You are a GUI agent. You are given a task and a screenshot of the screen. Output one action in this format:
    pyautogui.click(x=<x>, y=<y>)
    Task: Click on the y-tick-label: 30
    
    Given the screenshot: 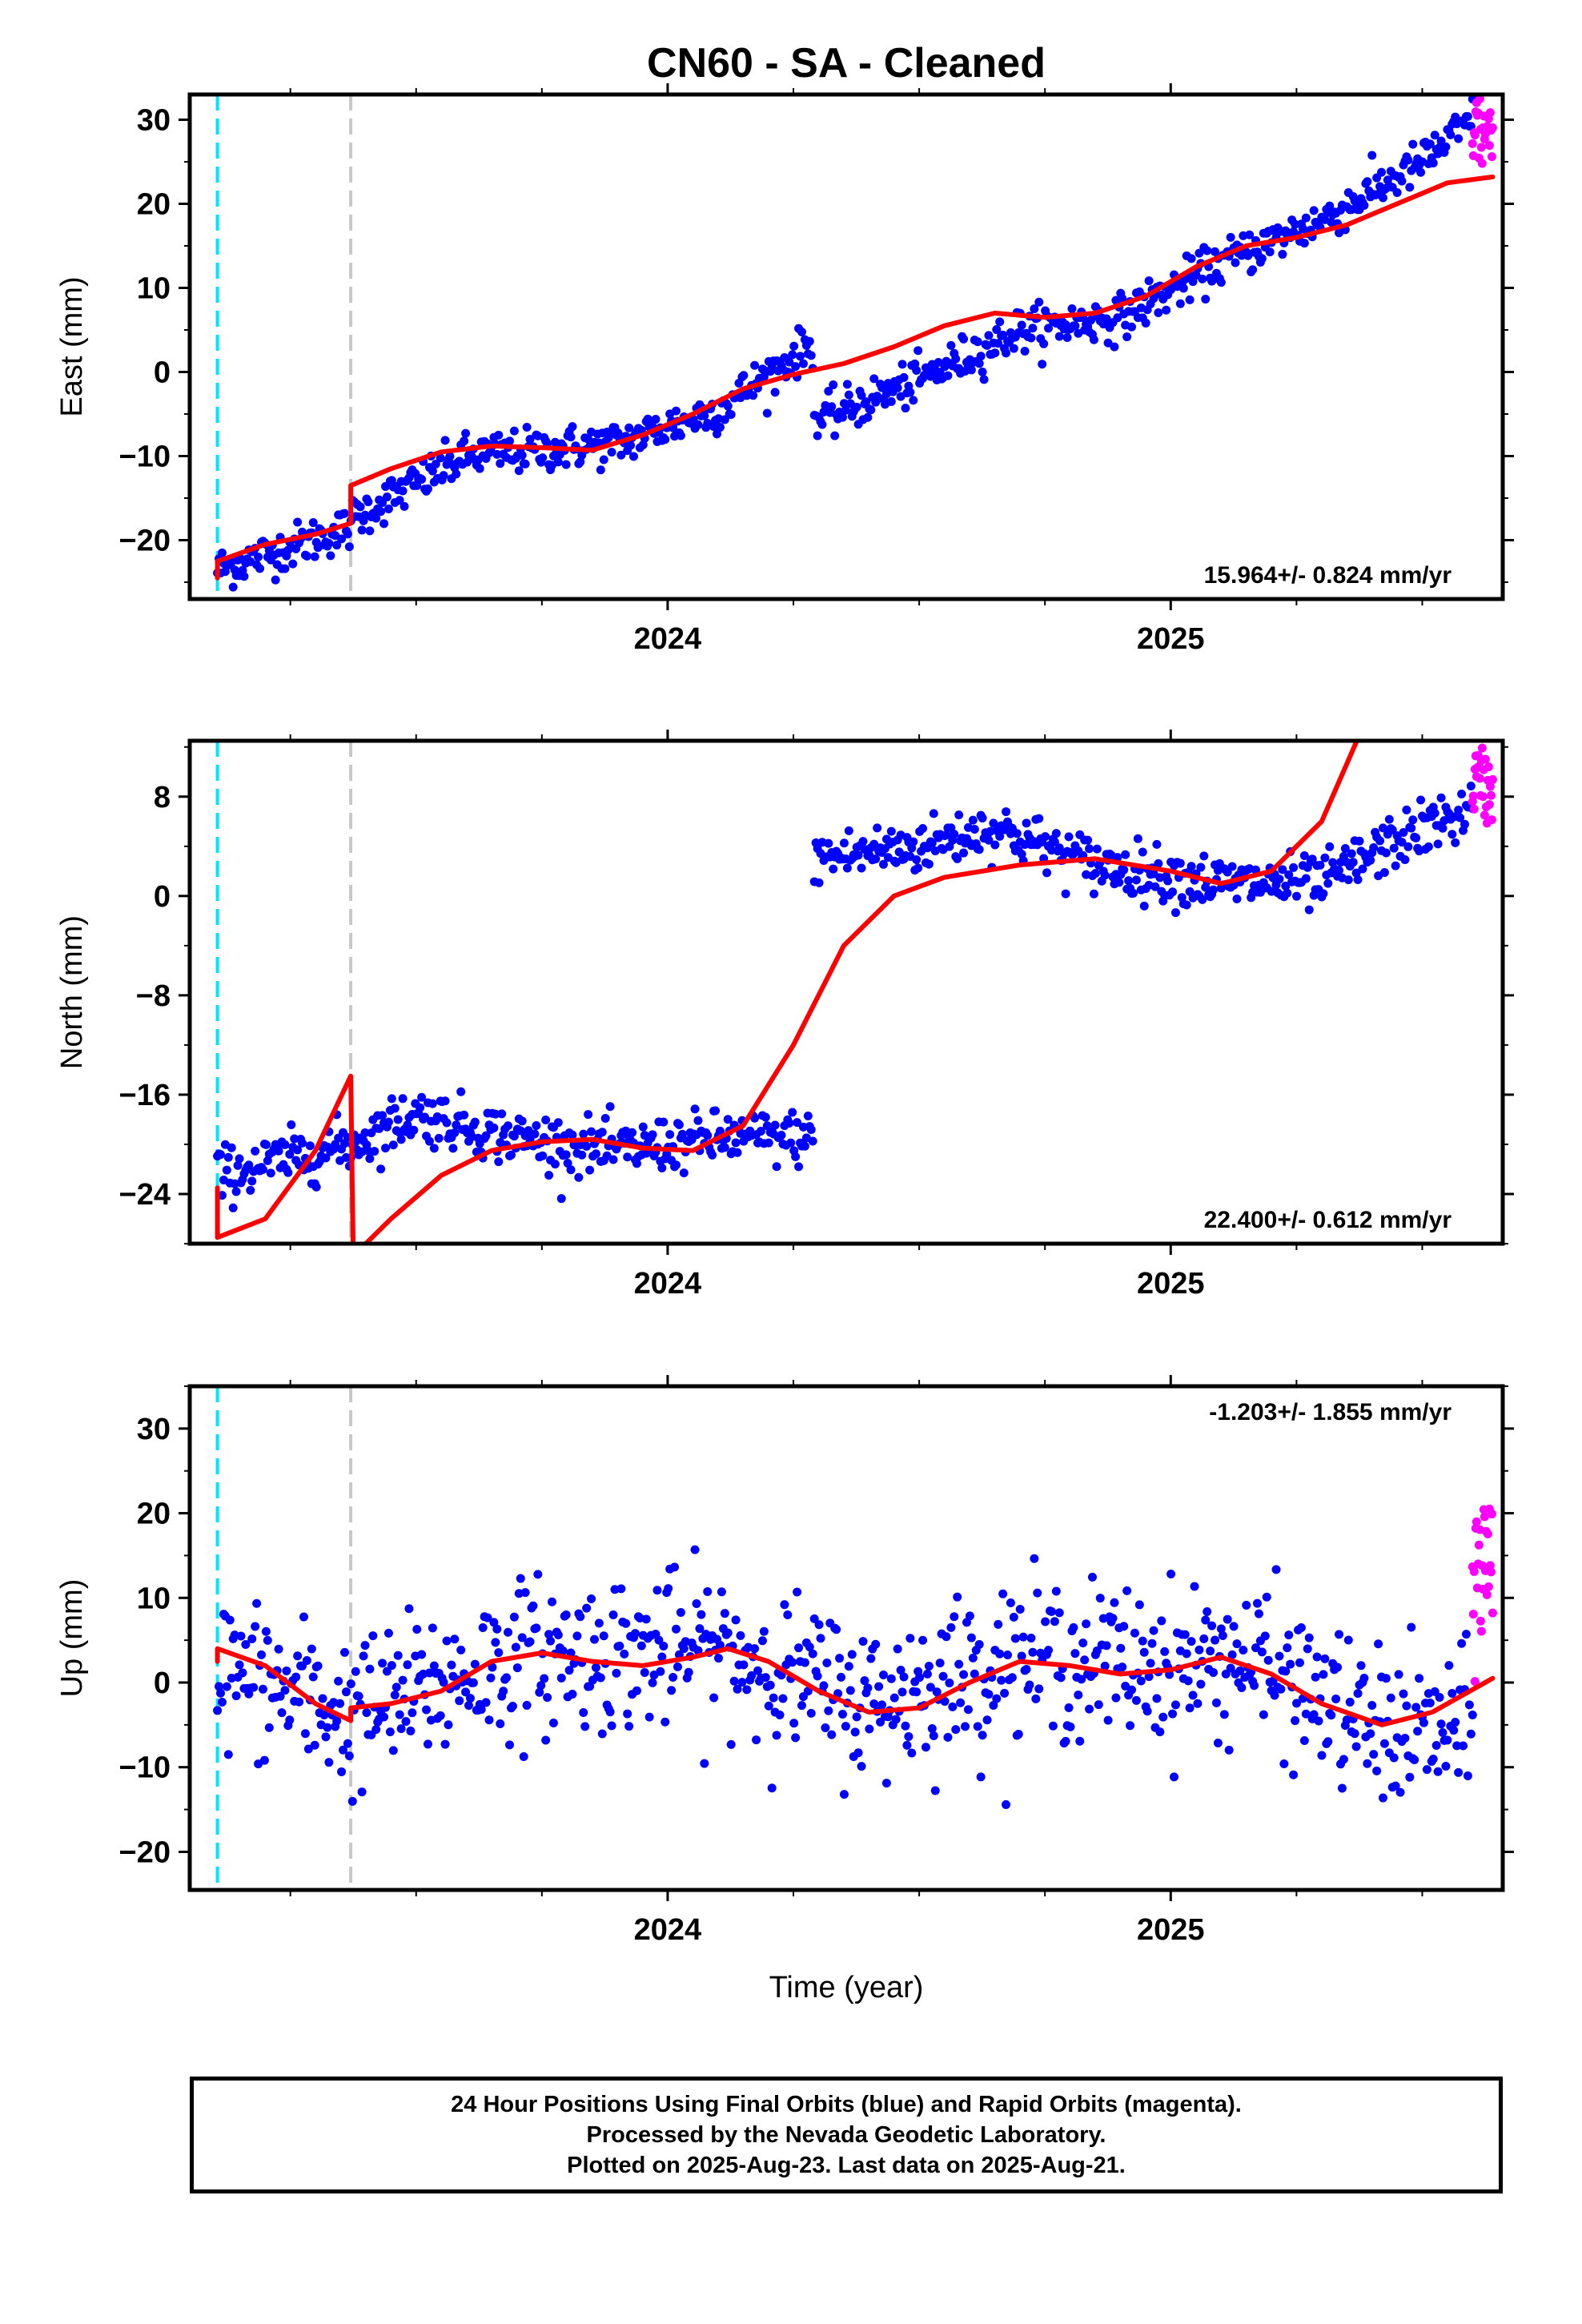 What is the action you would take?
    pyautogui.click(x=154, y=1429)
    